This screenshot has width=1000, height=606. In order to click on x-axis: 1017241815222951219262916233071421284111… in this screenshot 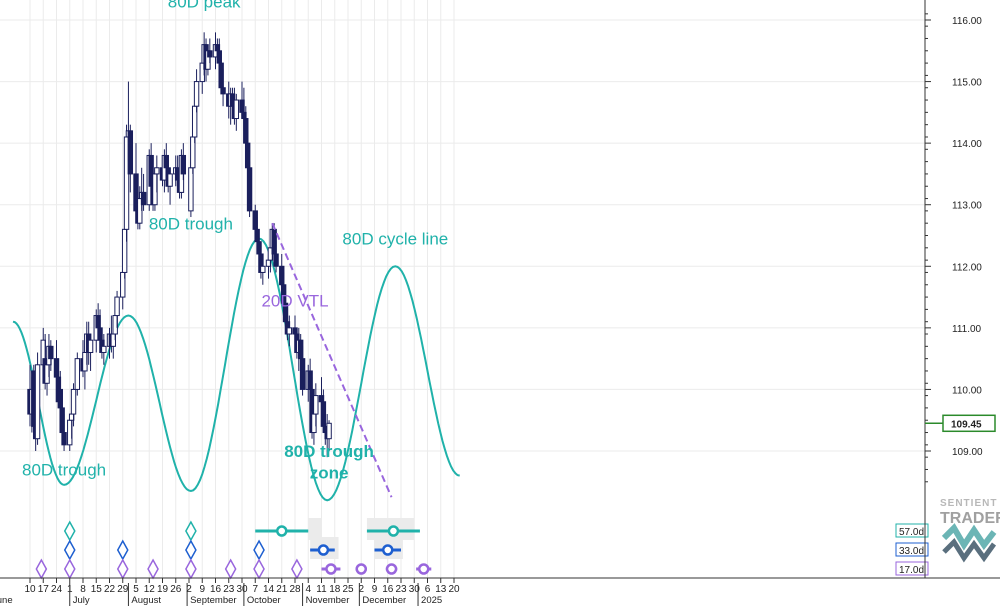, I will do `click(500, 591)`.